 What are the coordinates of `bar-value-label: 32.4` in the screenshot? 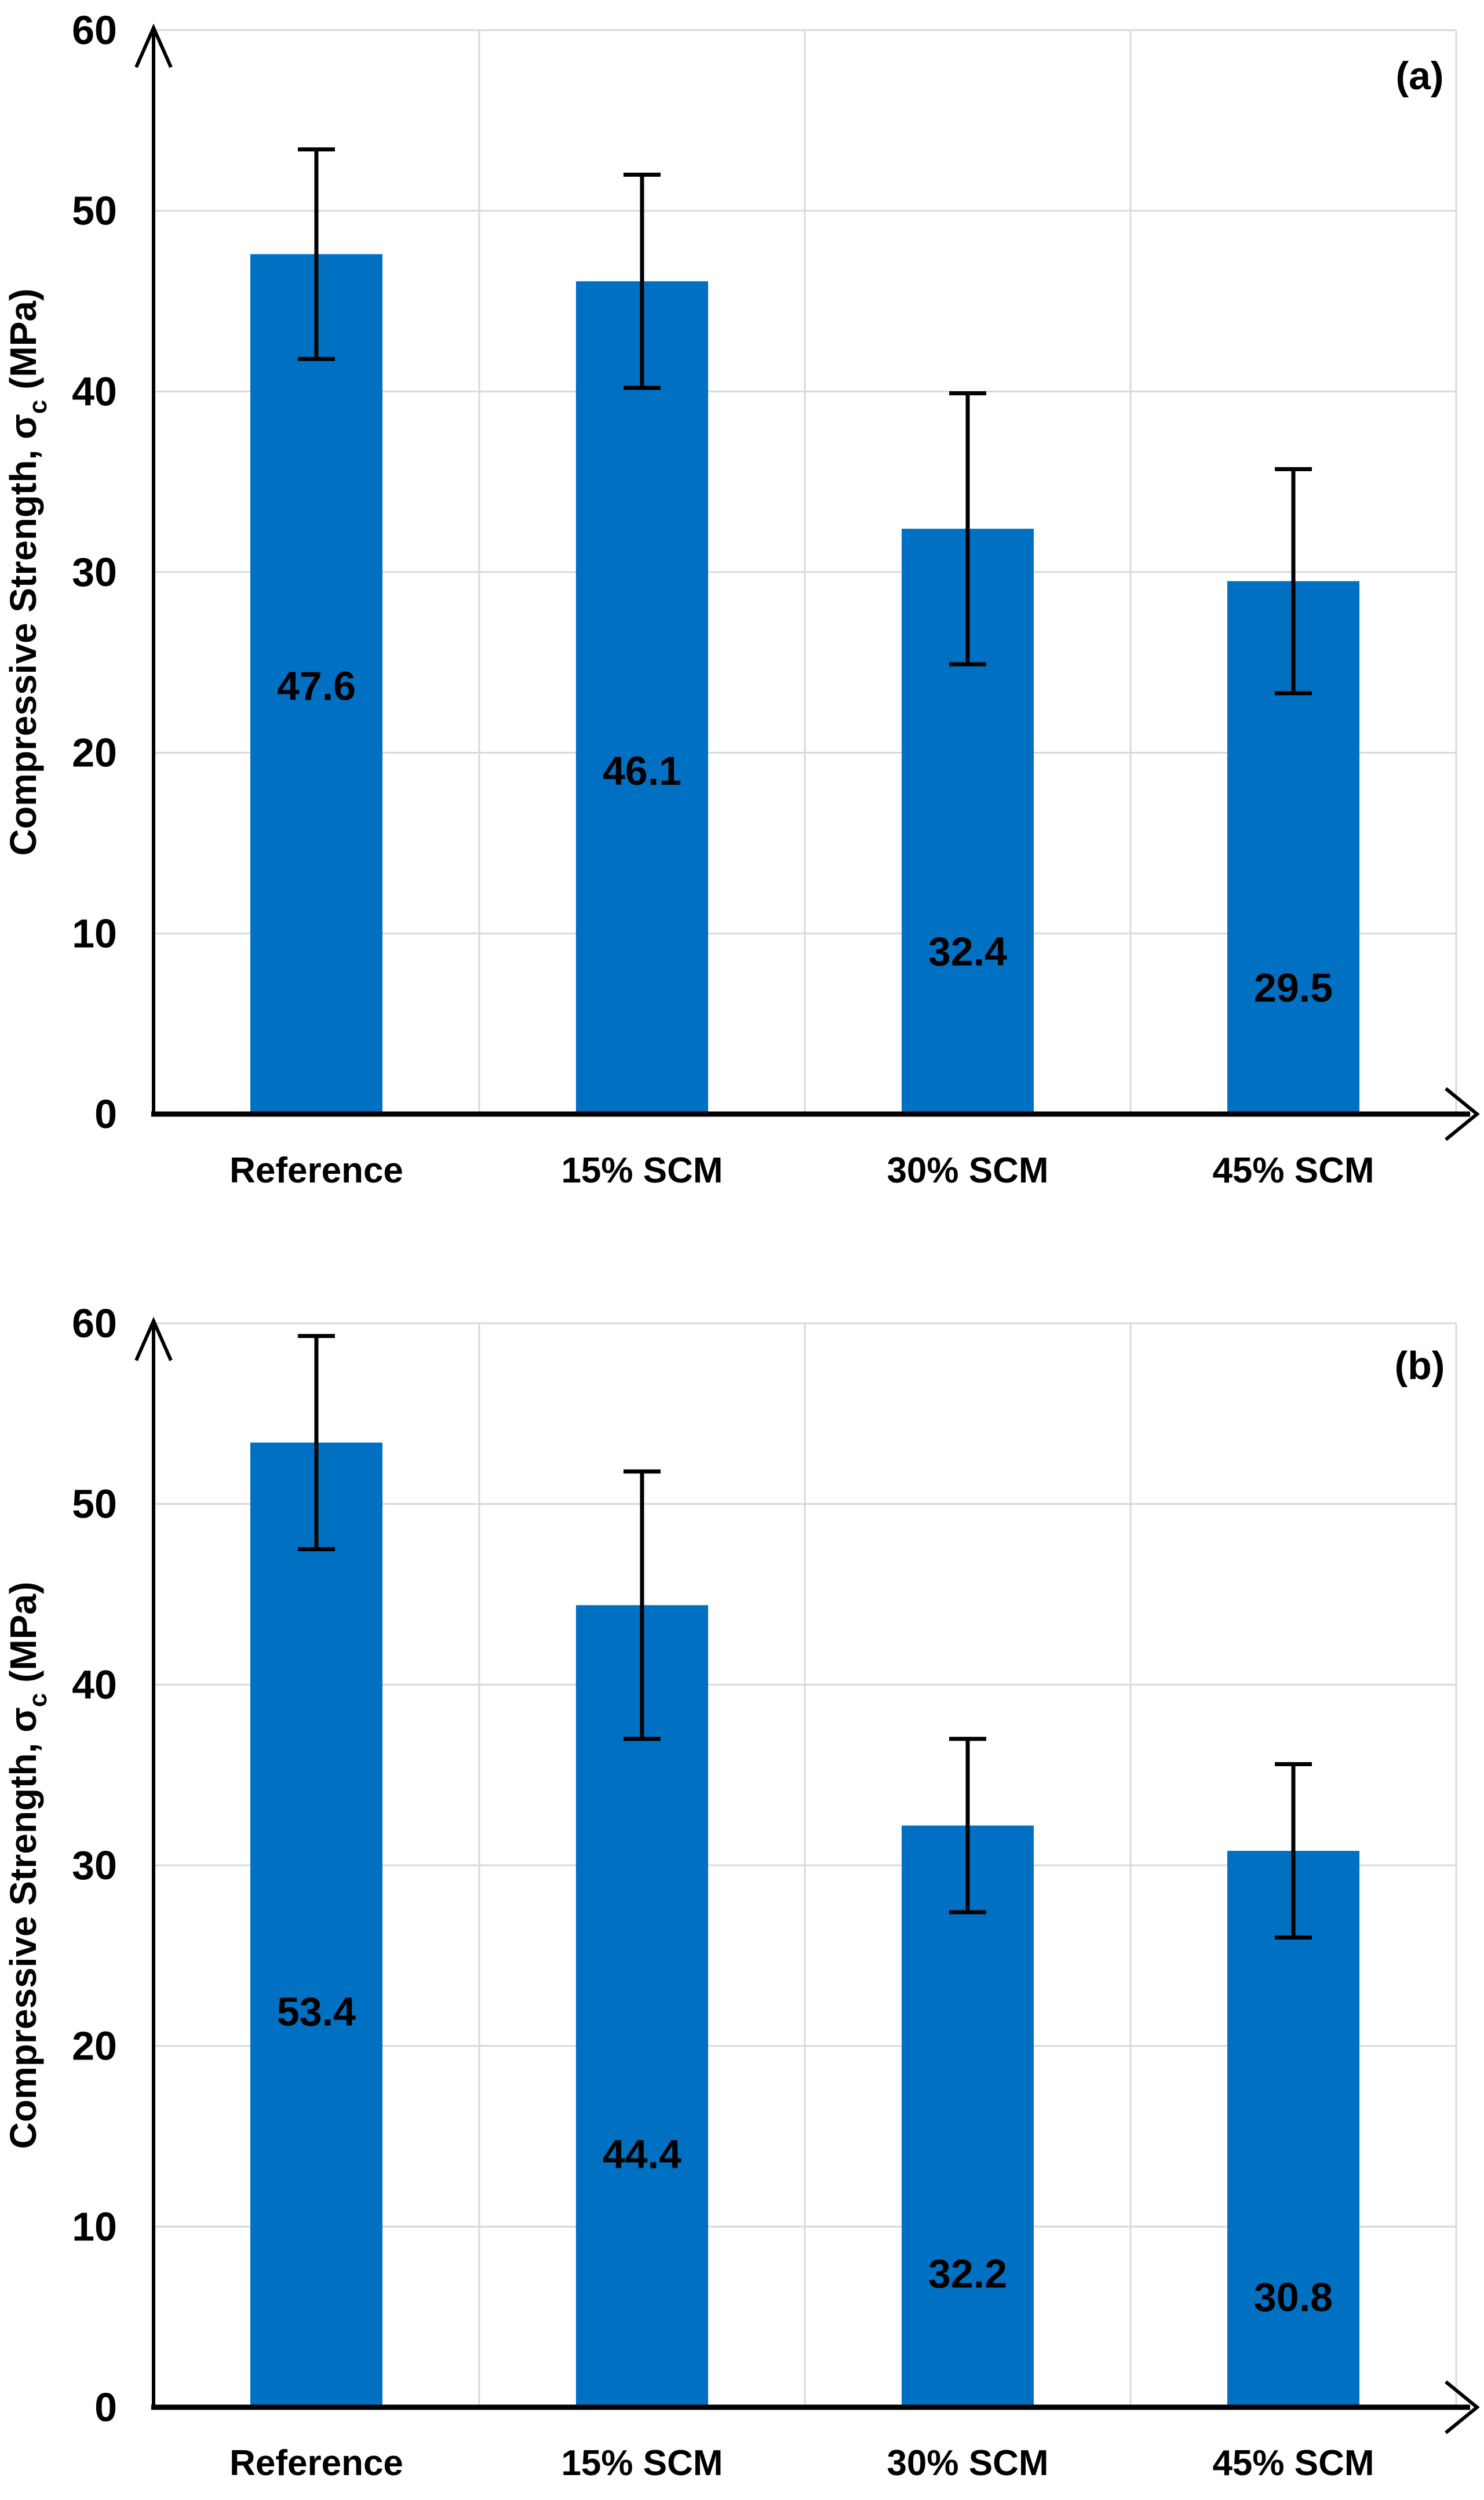 It's located at (967, 951).